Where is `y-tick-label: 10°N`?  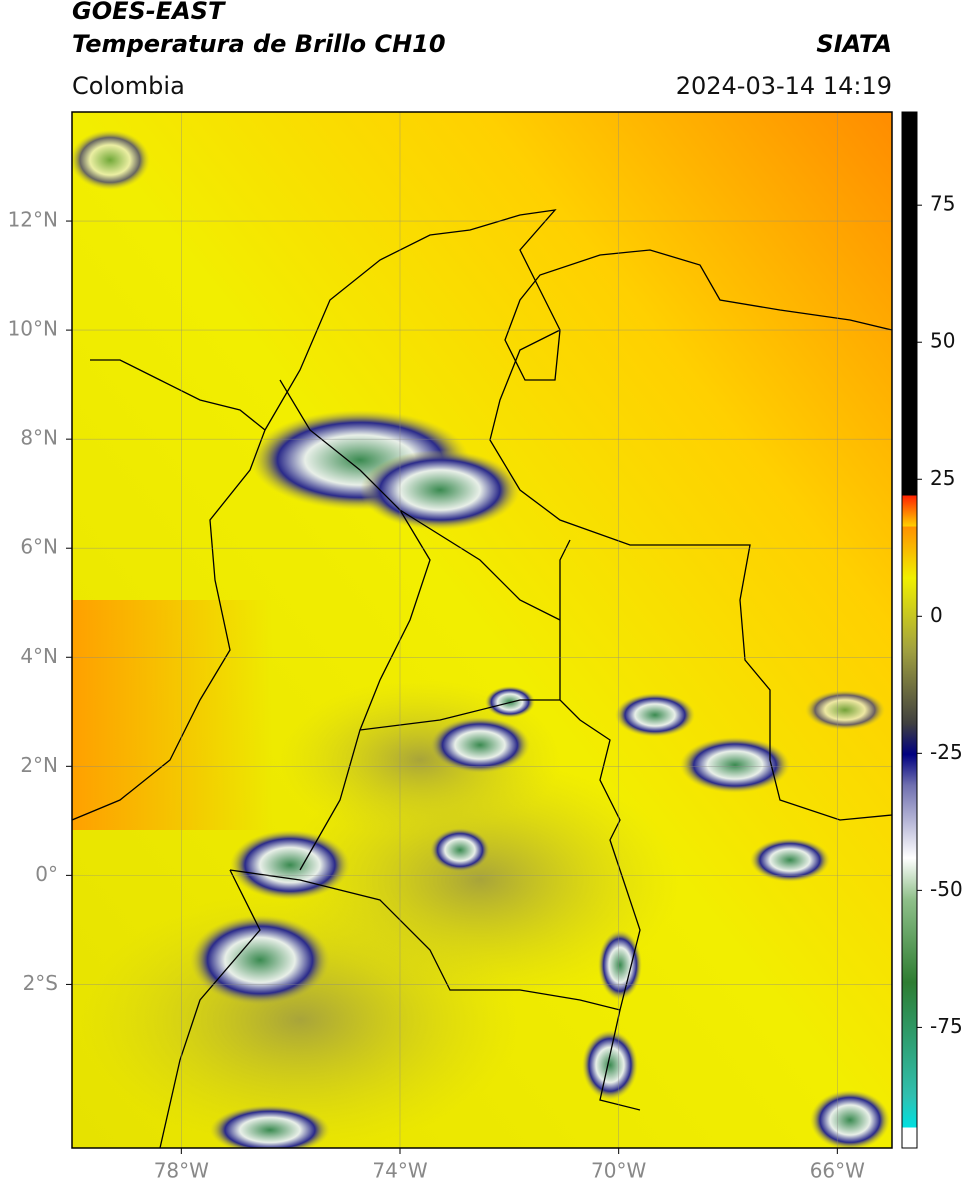 y-tick-label: 10°N is located at coordinates (33, 329).